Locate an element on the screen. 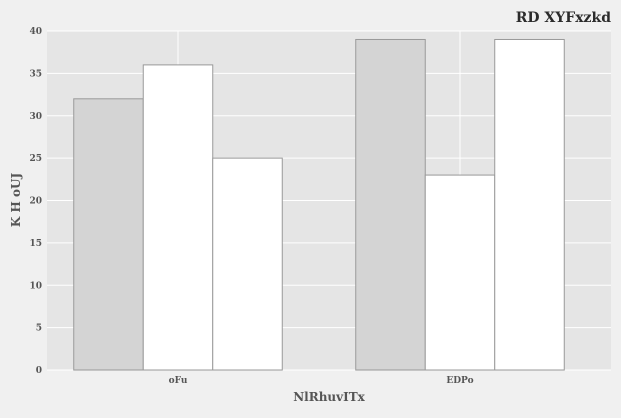 The image size is (621, 418). y-tick-label: 25 is located at coordinates (35, 159).